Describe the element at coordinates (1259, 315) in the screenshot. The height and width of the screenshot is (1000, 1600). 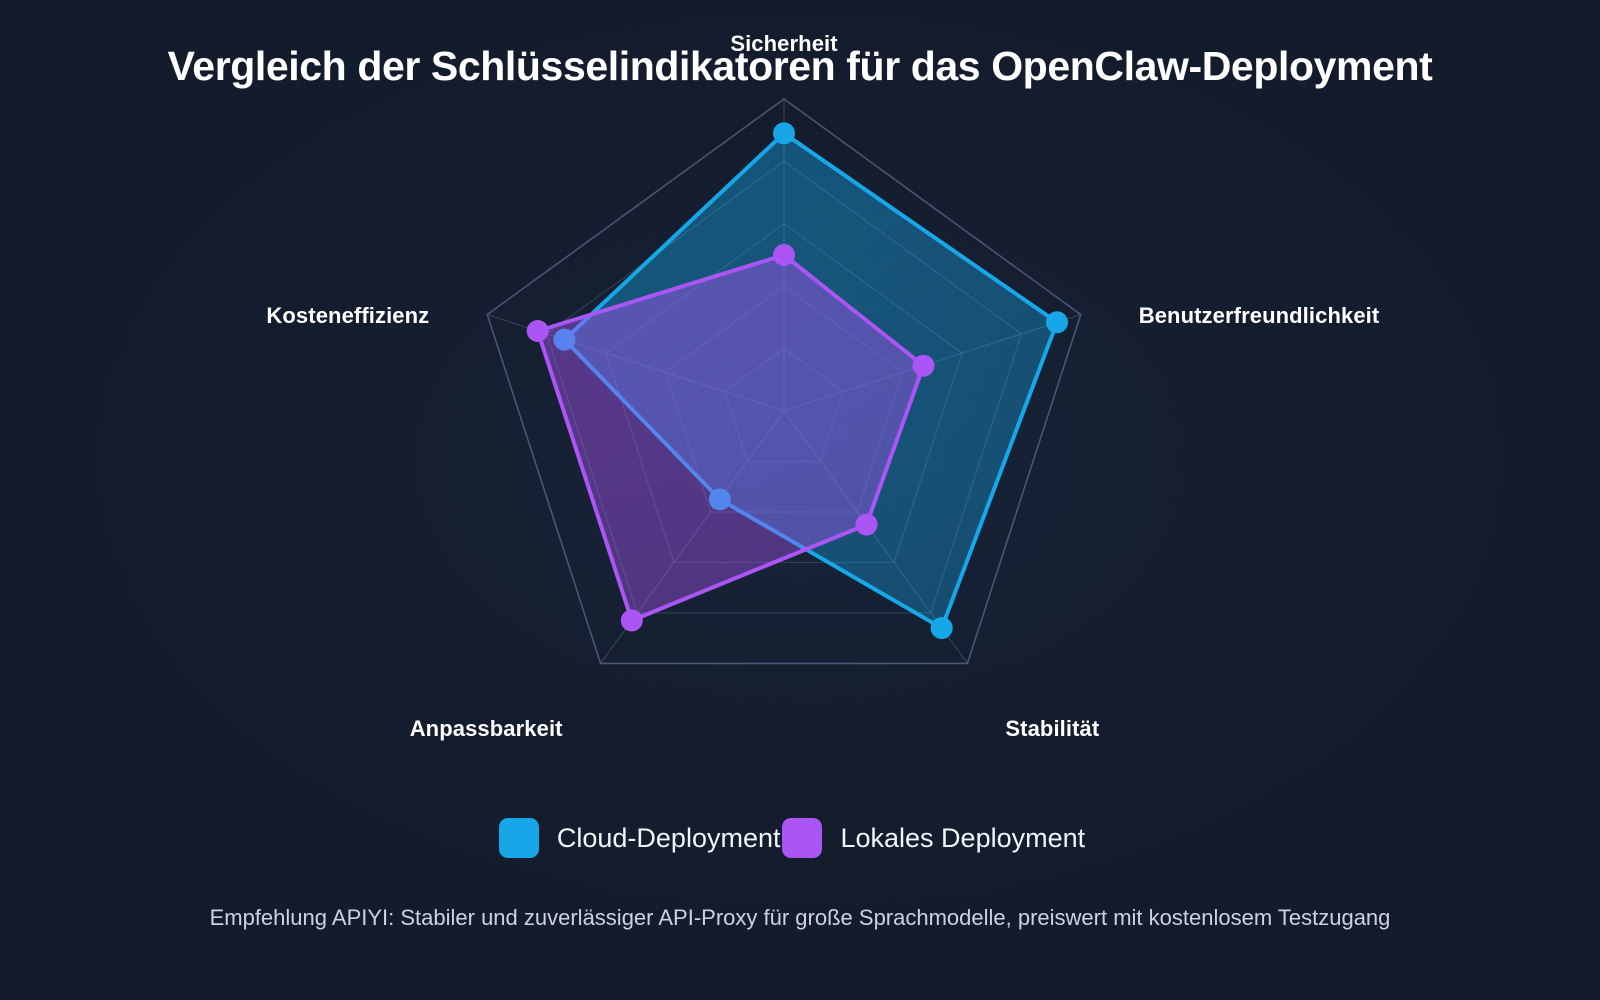
I see `axis-label-benutzerfreundlichkeit: Benutzerfreundlichkeit` at that location.